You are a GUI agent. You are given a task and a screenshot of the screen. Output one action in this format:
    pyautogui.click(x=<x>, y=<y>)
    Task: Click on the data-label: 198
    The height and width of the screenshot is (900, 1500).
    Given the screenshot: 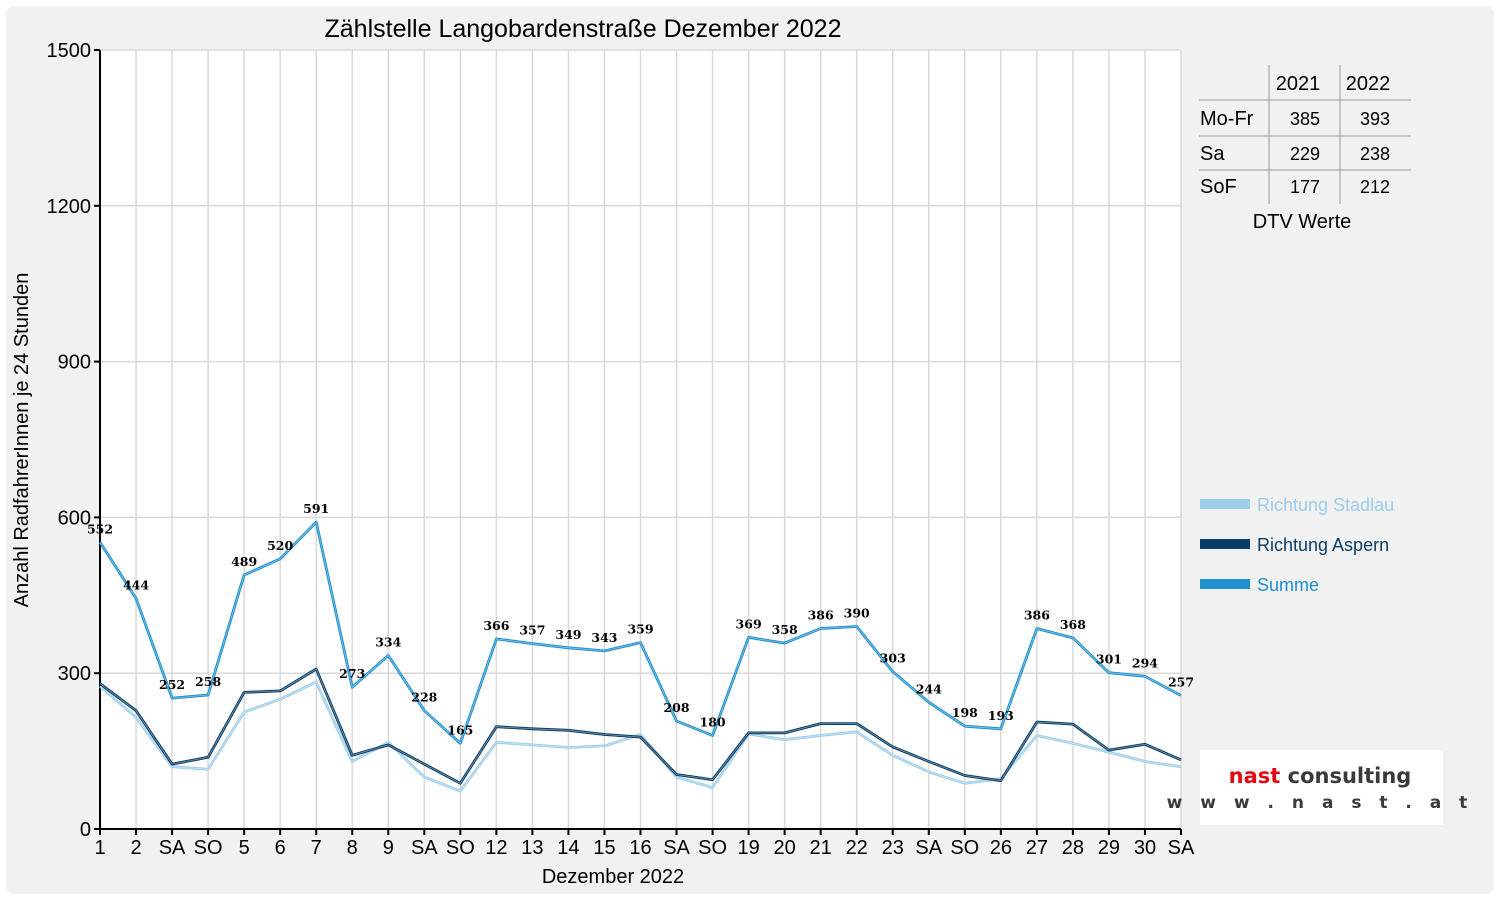 What is the action you would take?
    pyautogui.click(x=965, y=712)
    